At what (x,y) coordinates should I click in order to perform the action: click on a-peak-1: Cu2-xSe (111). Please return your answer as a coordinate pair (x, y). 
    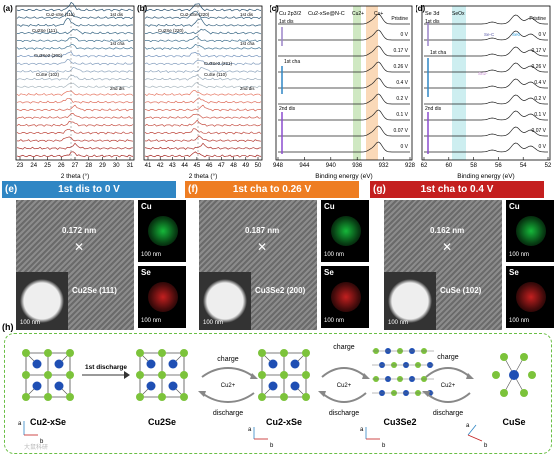
    Looking at the image, I should click on (60, 14).